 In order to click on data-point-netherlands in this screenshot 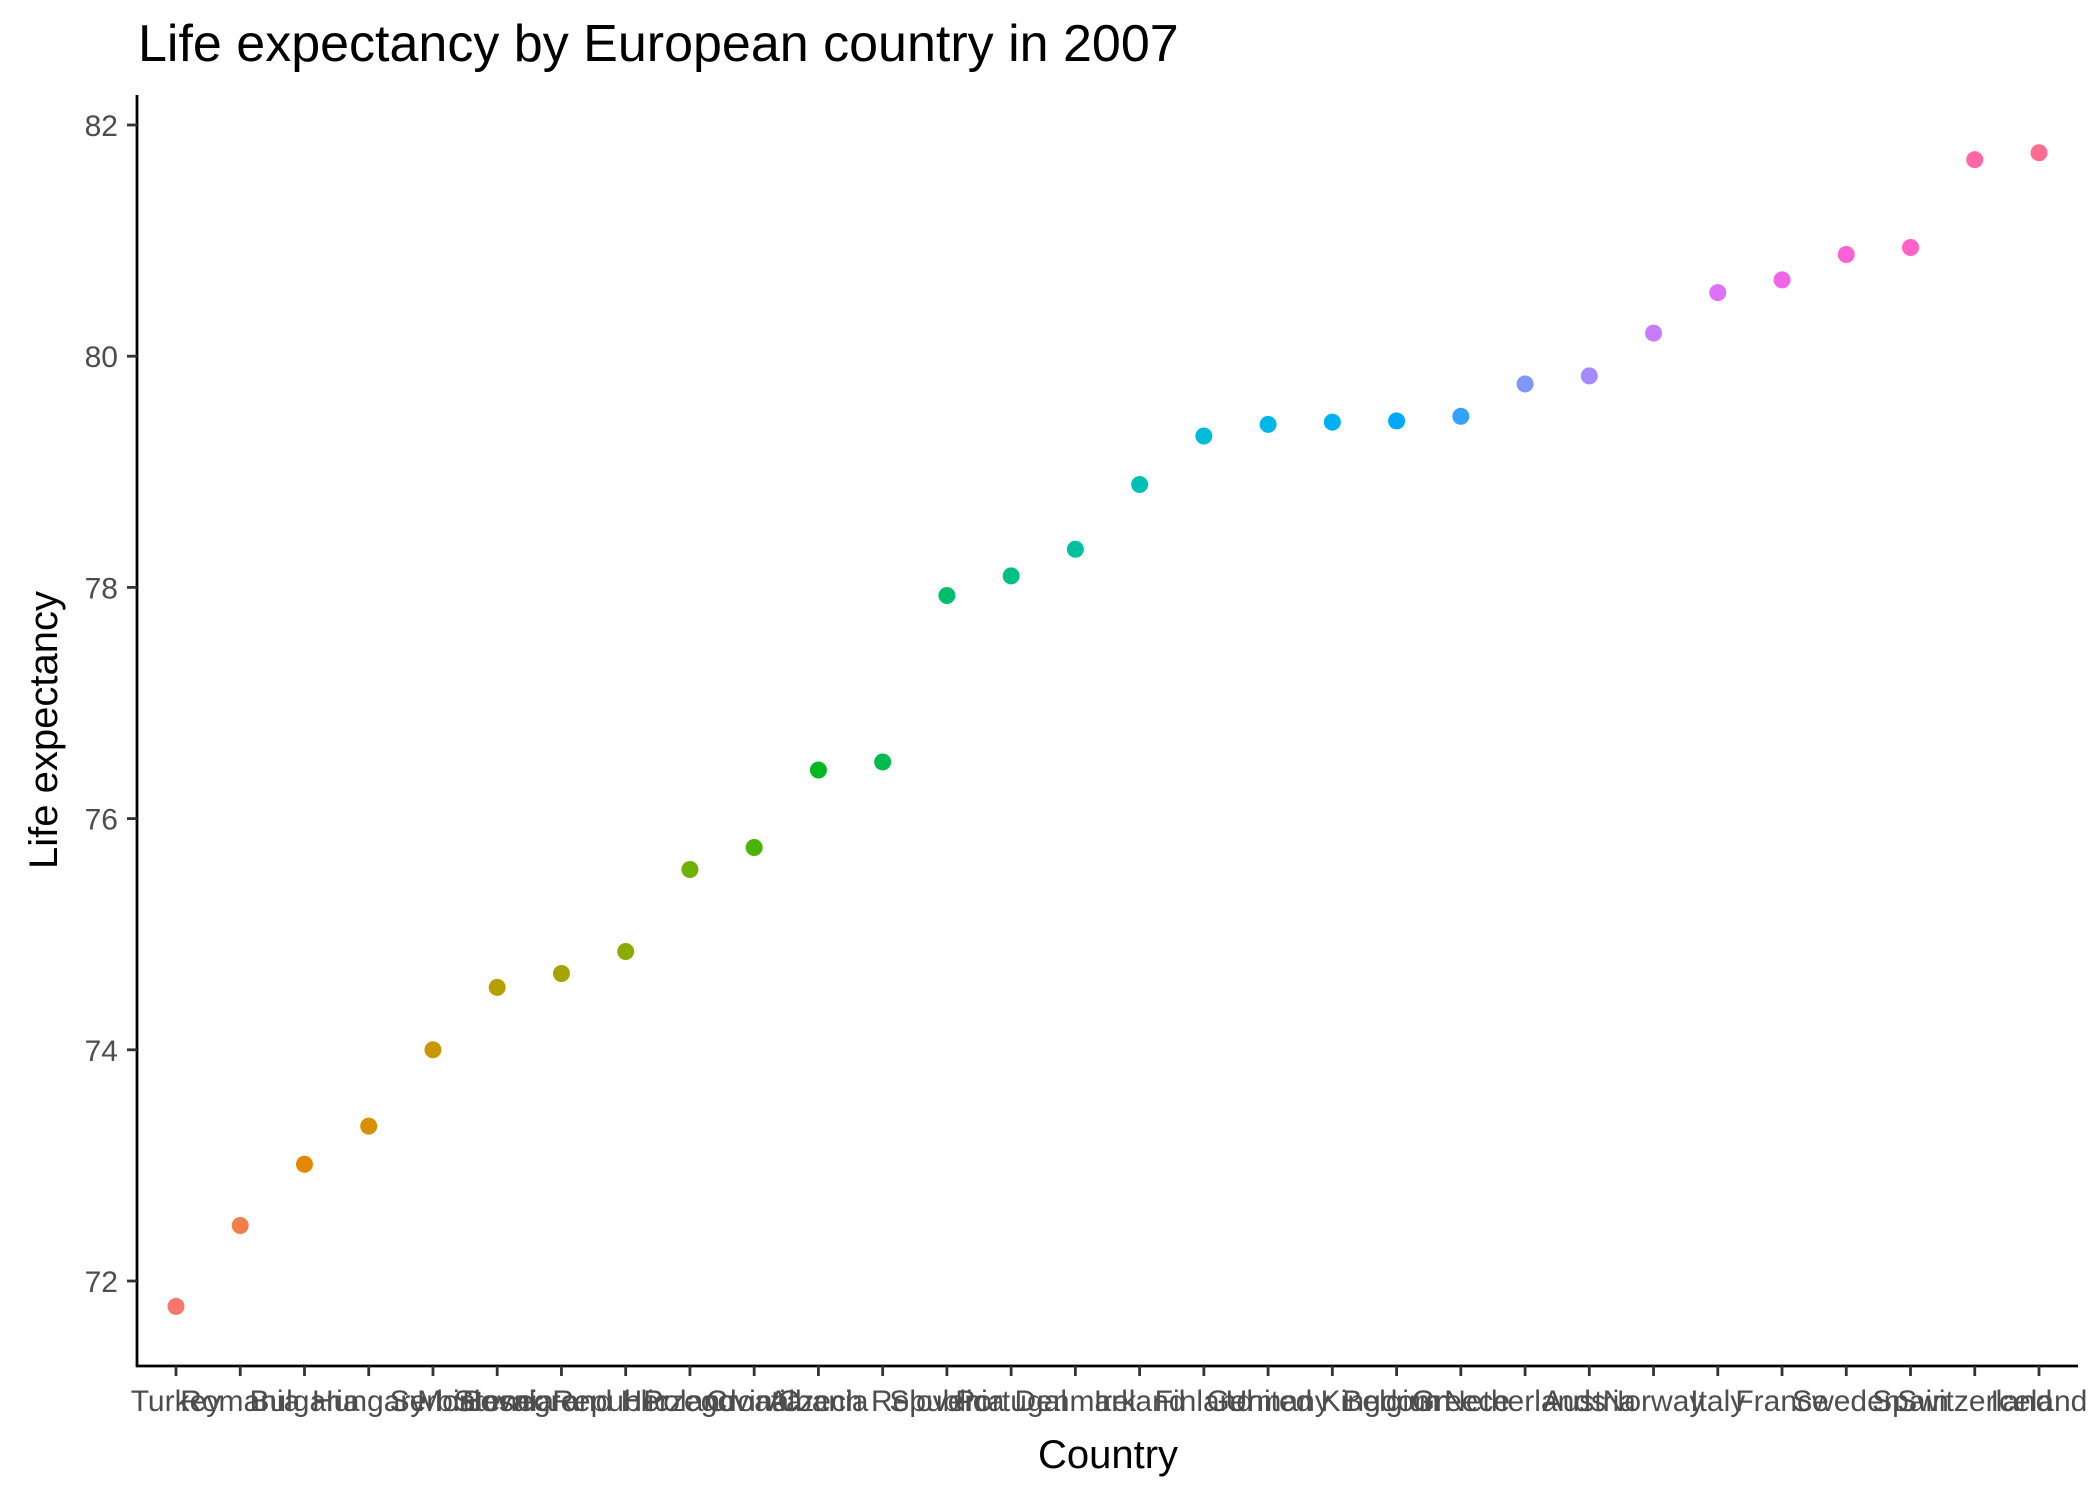, I will do `click(1525, 384)`.